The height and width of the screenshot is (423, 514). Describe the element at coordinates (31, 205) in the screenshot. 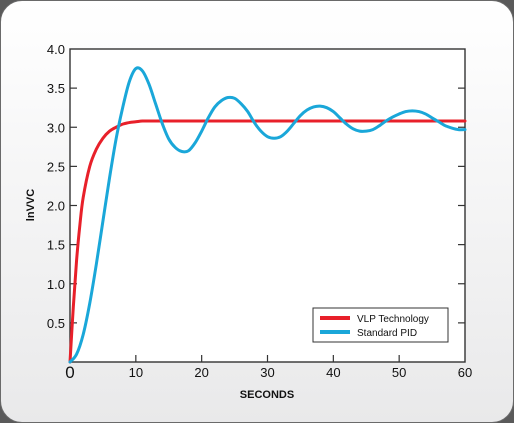

I see `y-axis-title: lnVVC` at that location.